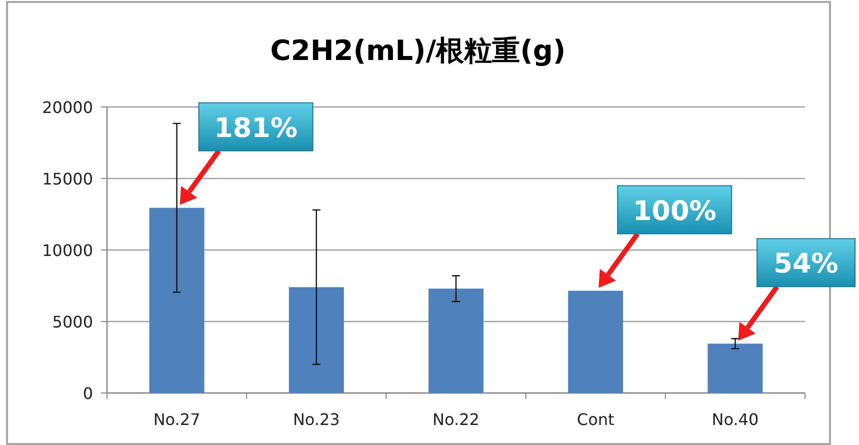  I want to click on y-tick-label: 5000, so click(72, 322).